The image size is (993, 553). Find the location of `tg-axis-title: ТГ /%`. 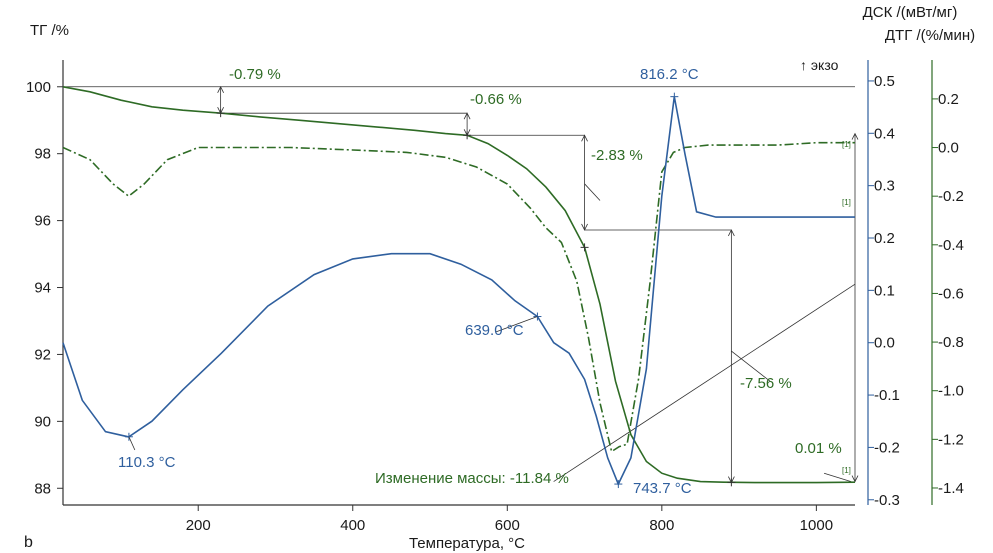

tg-axis-title: ТГ /% is located at coordinates (49, 30).